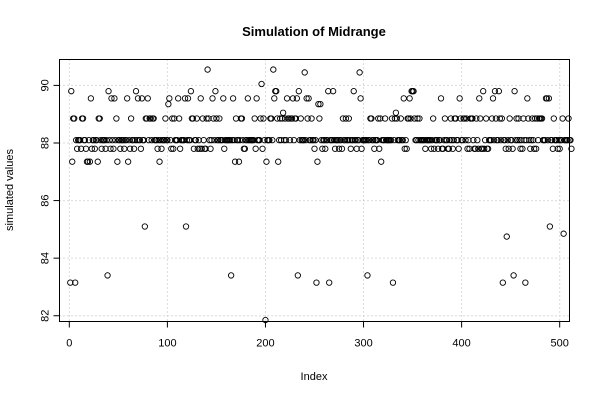 This screenshot has height=400, width=599. Describe the element at coordinates (50, 200) in the screenshot. I see `y-axis: 82 84 86 88 90` at that location.